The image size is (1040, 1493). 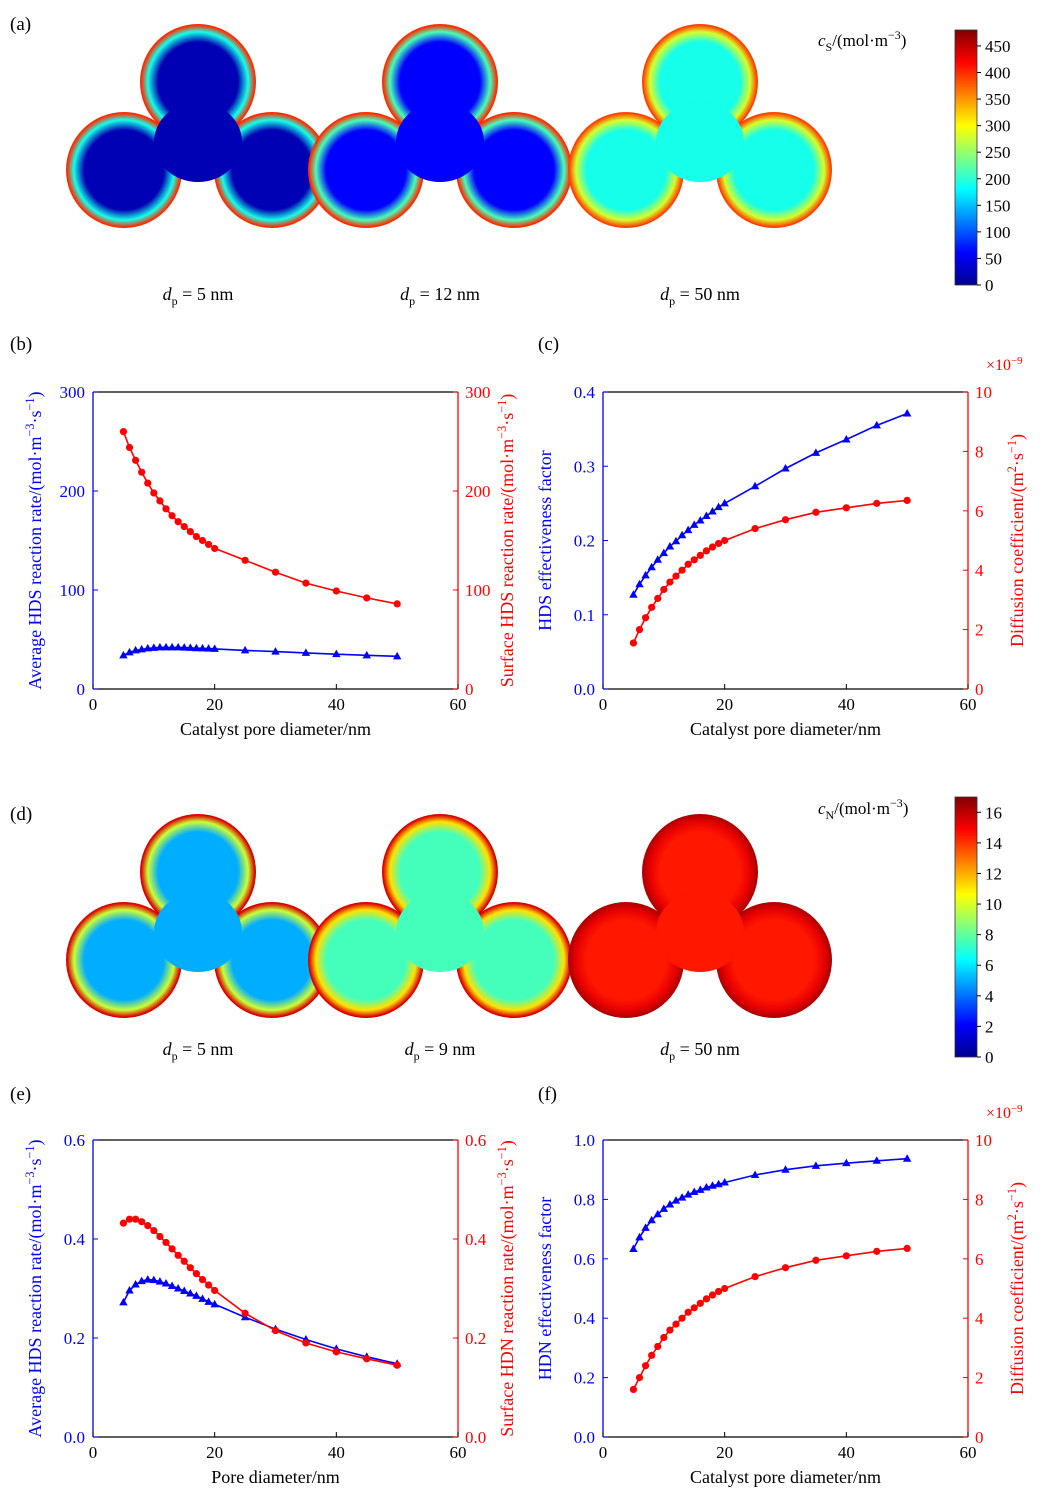 What do you see at coordinates (989, 965) in the screenshot?
I see `colorbar-tick-label: 6` at bounding box center [989, 965].